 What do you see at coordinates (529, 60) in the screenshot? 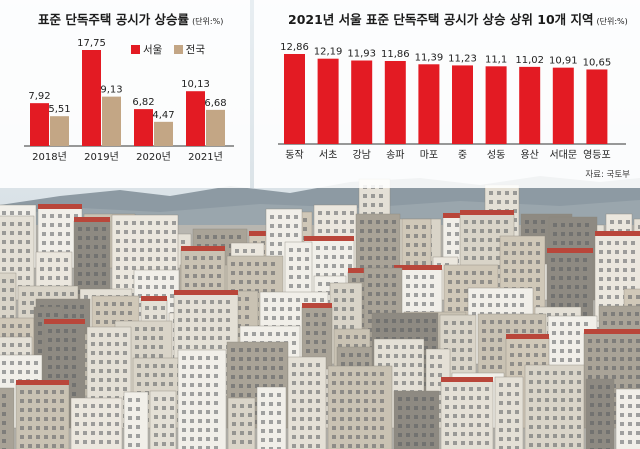
I see `district-value-label-7: 11,02` at bounding box center [529, 60].